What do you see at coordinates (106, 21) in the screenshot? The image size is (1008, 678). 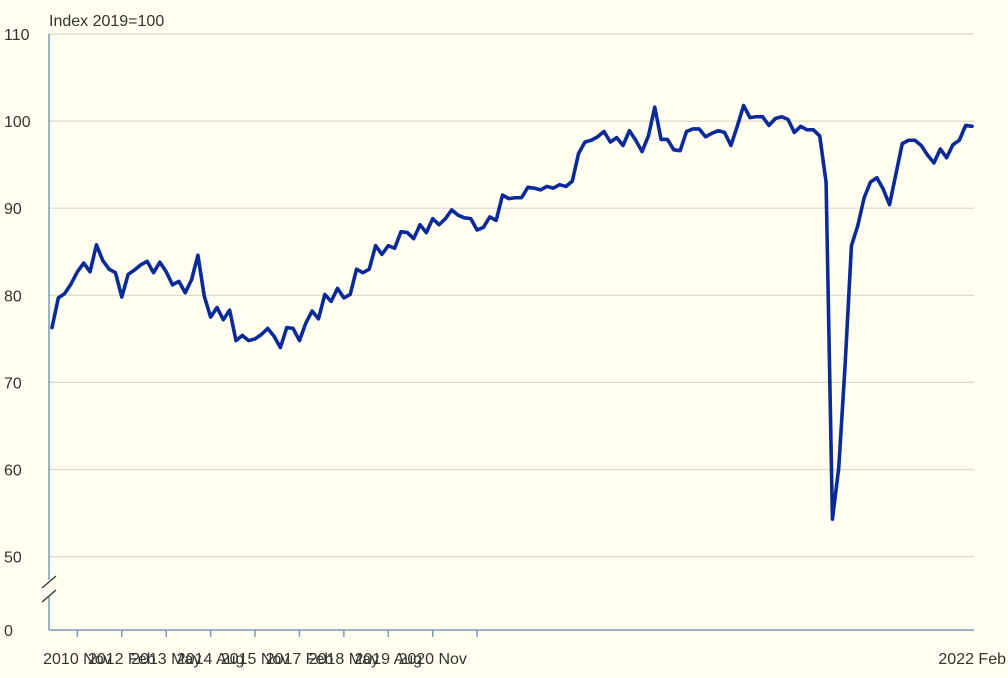 I see `y-unit-label: Index 2019=100` at bounding box center [106, 21].